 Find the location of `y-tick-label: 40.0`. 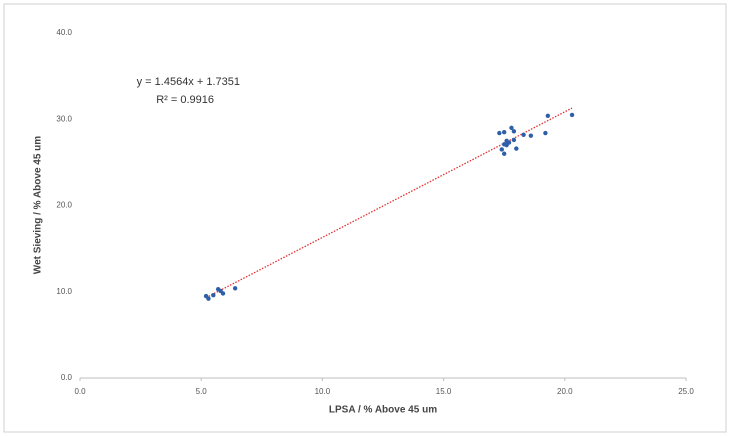

y-tick-label: 40.0 is located at coordinates (64, 32).